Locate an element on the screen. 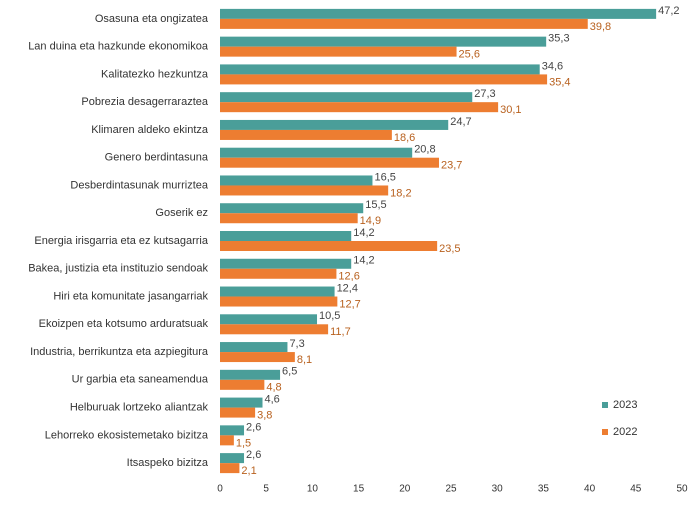 The height and width of the screenshot is (507, 700). x-tick-label: 30 is located at coordinates (498, 489).